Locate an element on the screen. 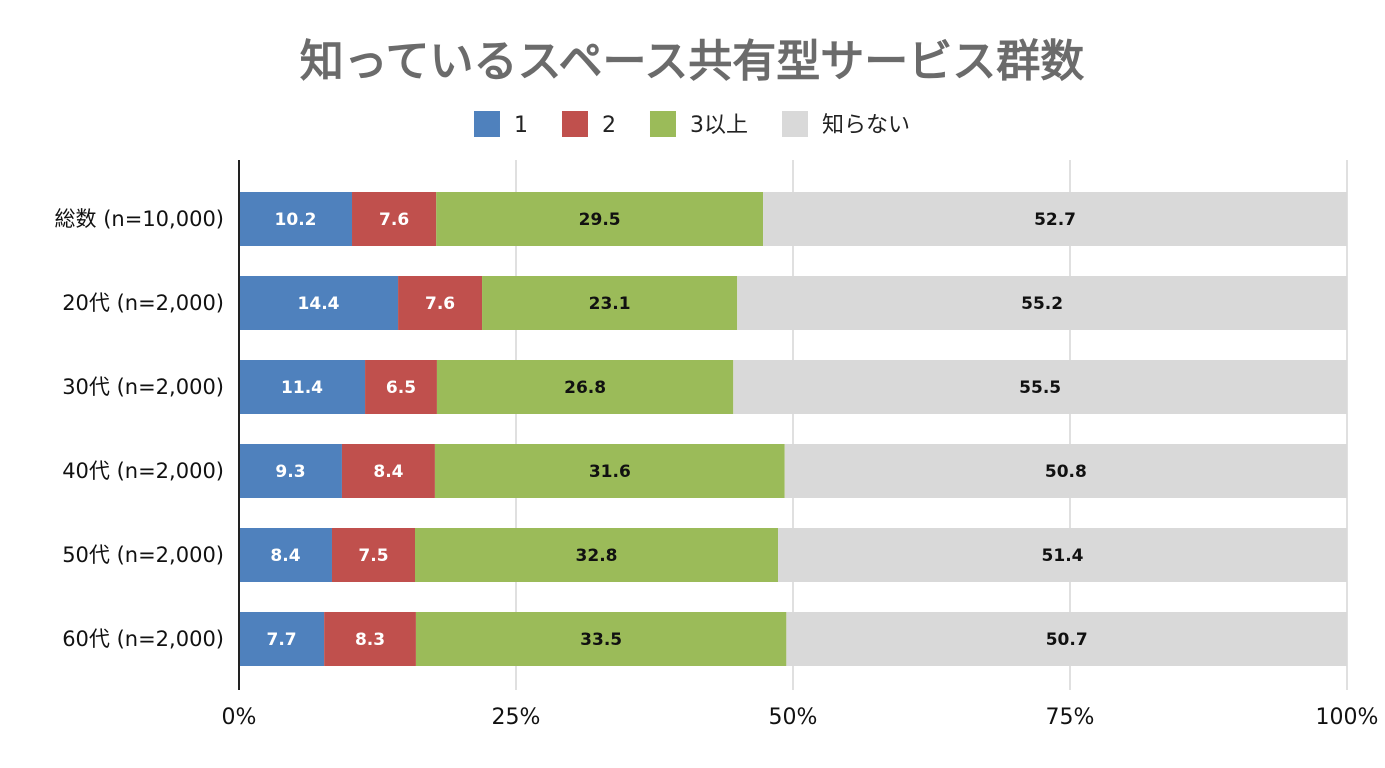  data-label: 55.5 is located at coordinates (1040, 388).